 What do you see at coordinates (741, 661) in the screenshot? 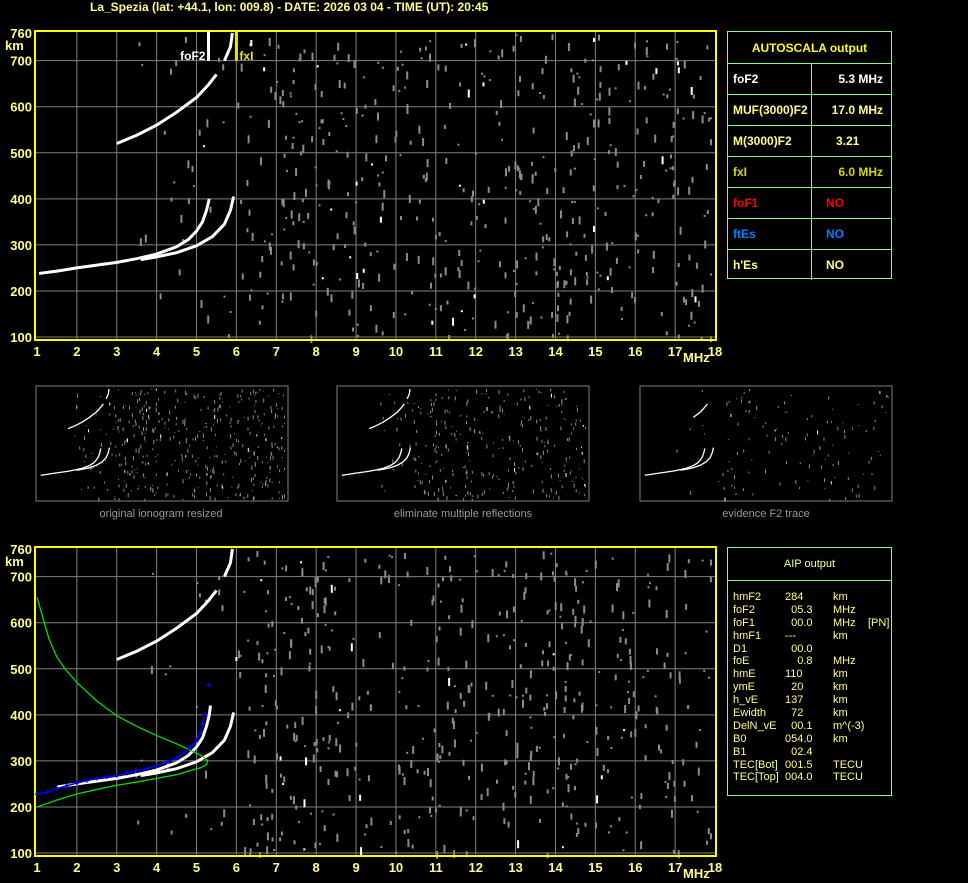
I see `aip-name: foE` at bounding box center [741, 661].